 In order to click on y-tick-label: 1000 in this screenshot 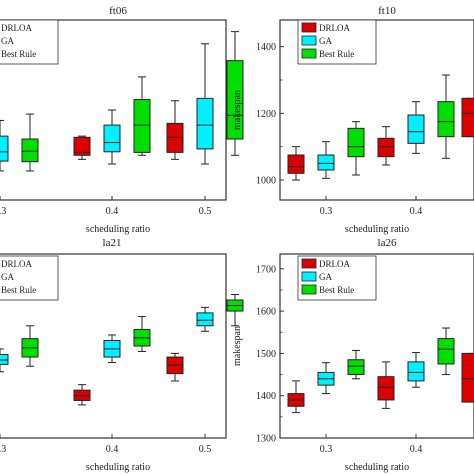, I will do `click(266, 181)`.